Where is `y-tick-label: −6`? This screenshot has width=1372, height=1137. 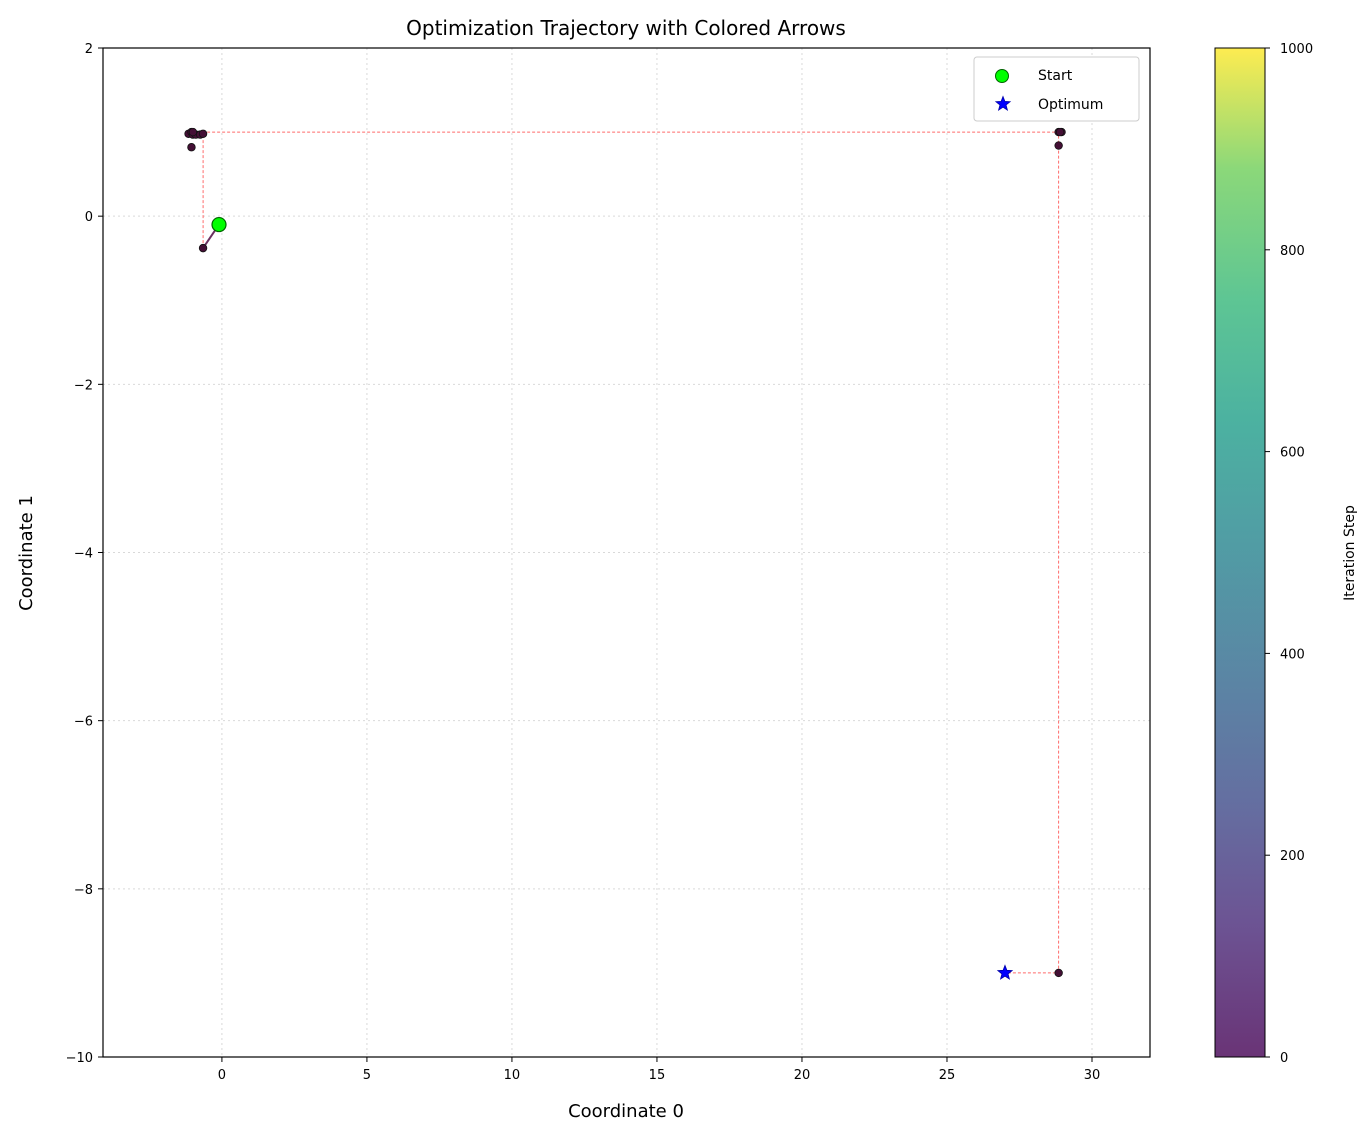
y-tick-label: −6 is located at coordinates (83, 722).